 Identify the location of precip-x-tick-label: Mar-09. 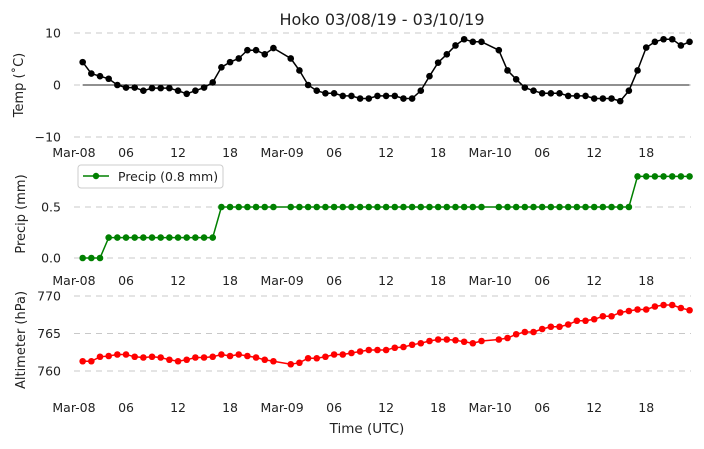
(281, 280).